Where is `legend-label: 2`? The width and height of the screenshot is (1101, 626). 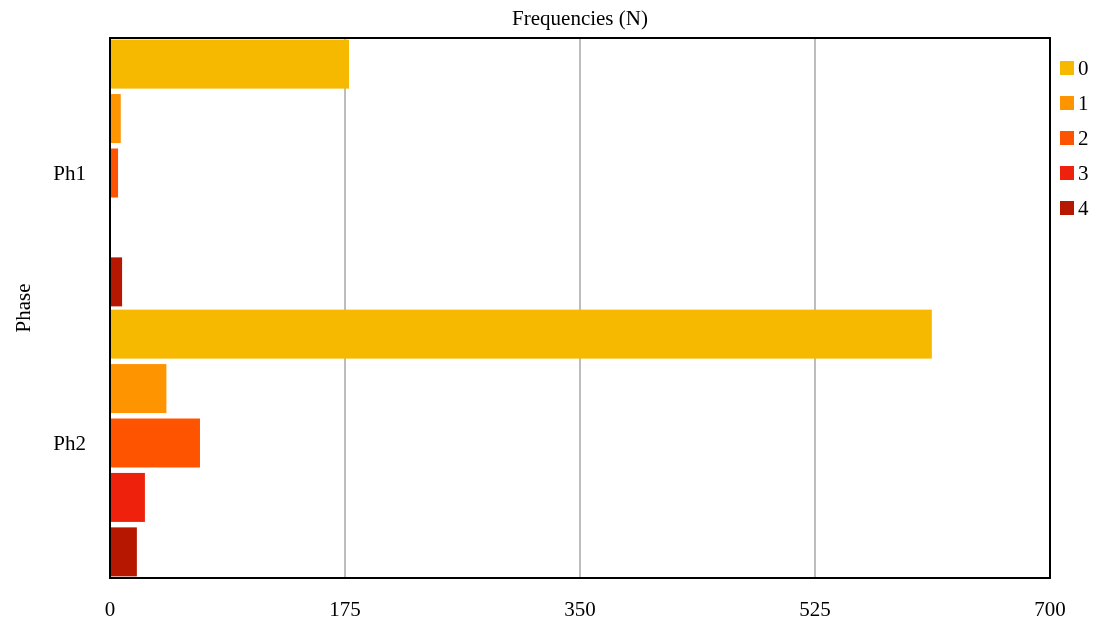 legend-label: 2 is located at coordinates (1083, 138).